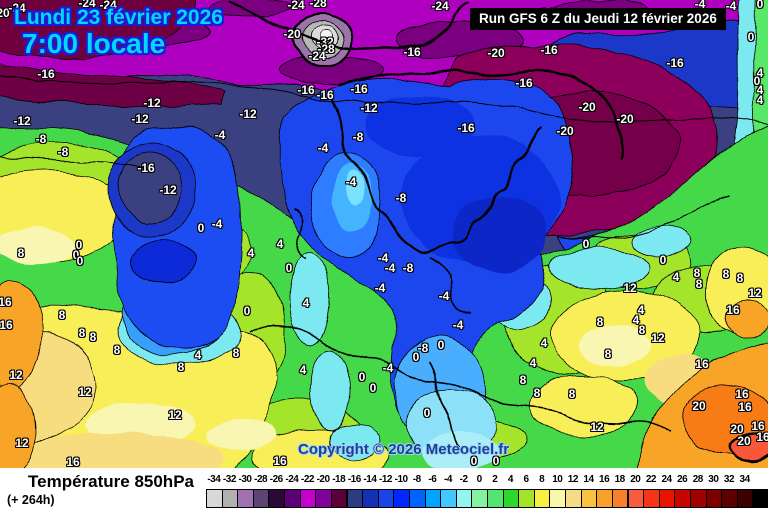 Image resolution: width=768 pixels, height=512 pixels. Describe the element at coordinates (573, 479) in the screenshot. I see `legend-tick-label: 12` at that location.